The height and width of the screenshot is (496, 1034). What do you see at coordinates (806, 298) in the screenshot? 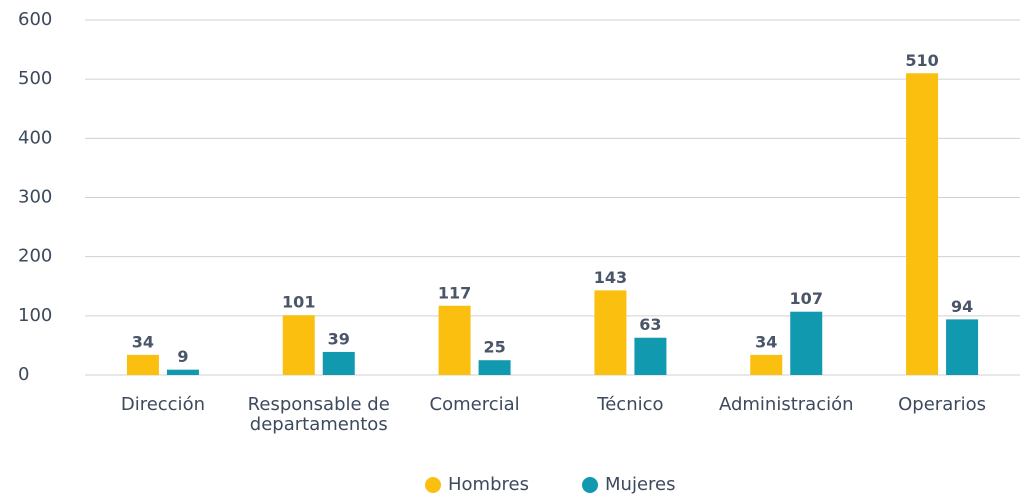
I see `data-label: 107` at bounding box center [806, 298].